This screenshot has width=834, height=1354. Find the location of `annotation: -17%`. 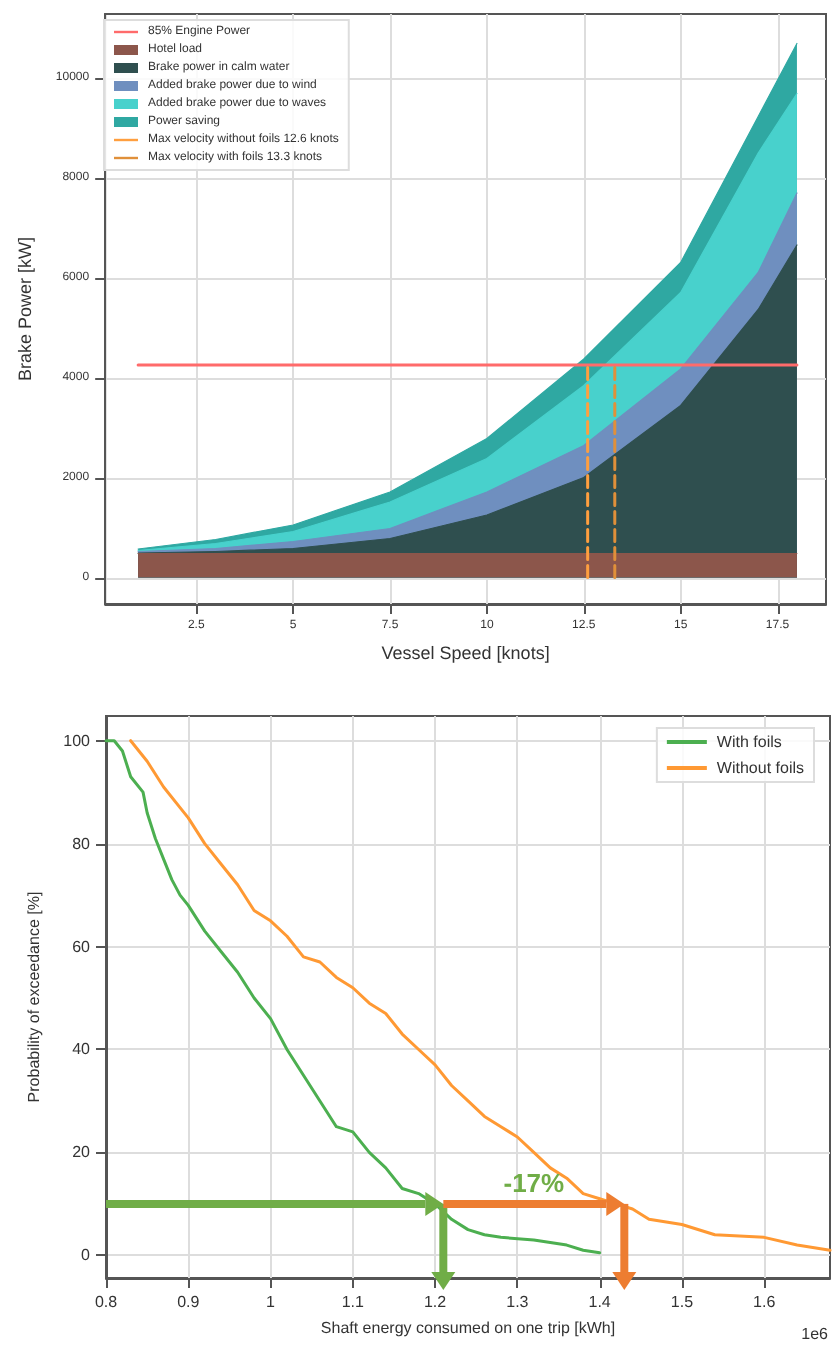

annotation: -17% is located at coordinates (534, 1182).